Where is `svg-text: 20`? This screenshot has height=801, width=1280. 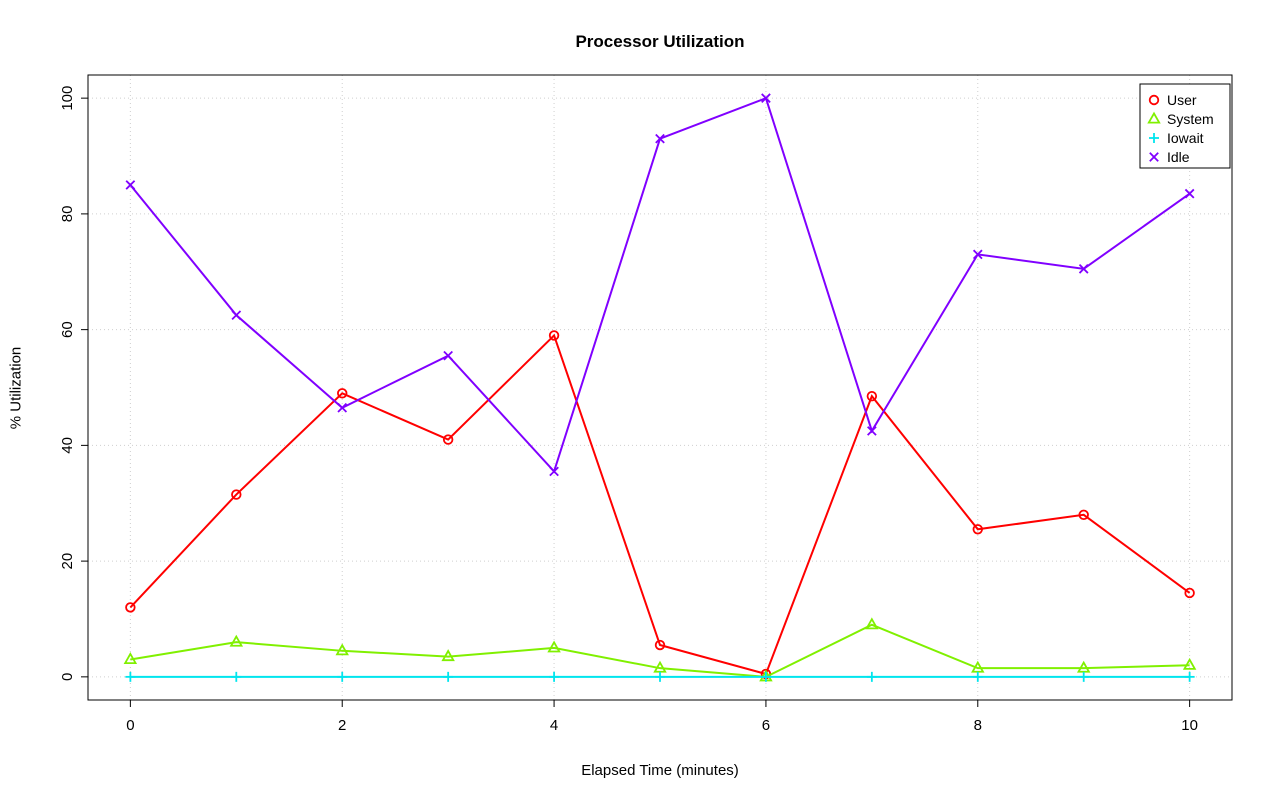 svg-text: 20 is located at coordinates (67, 561).